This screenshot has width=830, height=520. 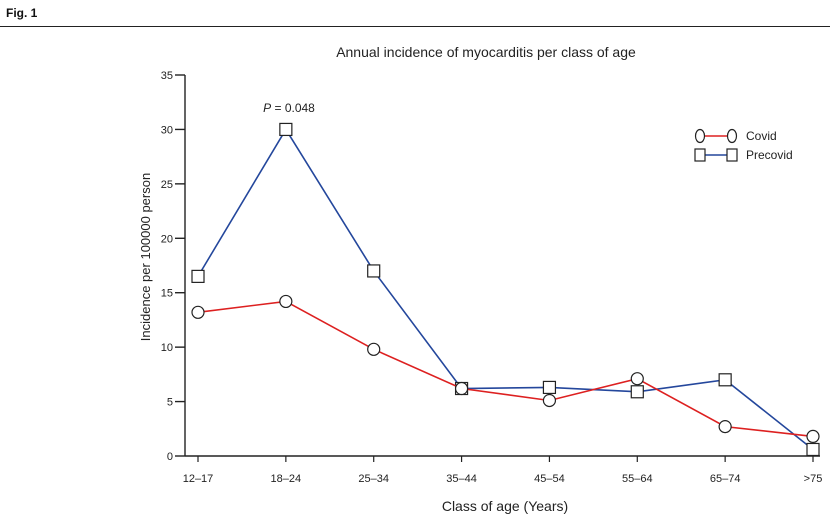 What do you see at coordinates (167, 185) in the screenshot?
I see `y-tick-label: 25` at bounding box center [167, 185].